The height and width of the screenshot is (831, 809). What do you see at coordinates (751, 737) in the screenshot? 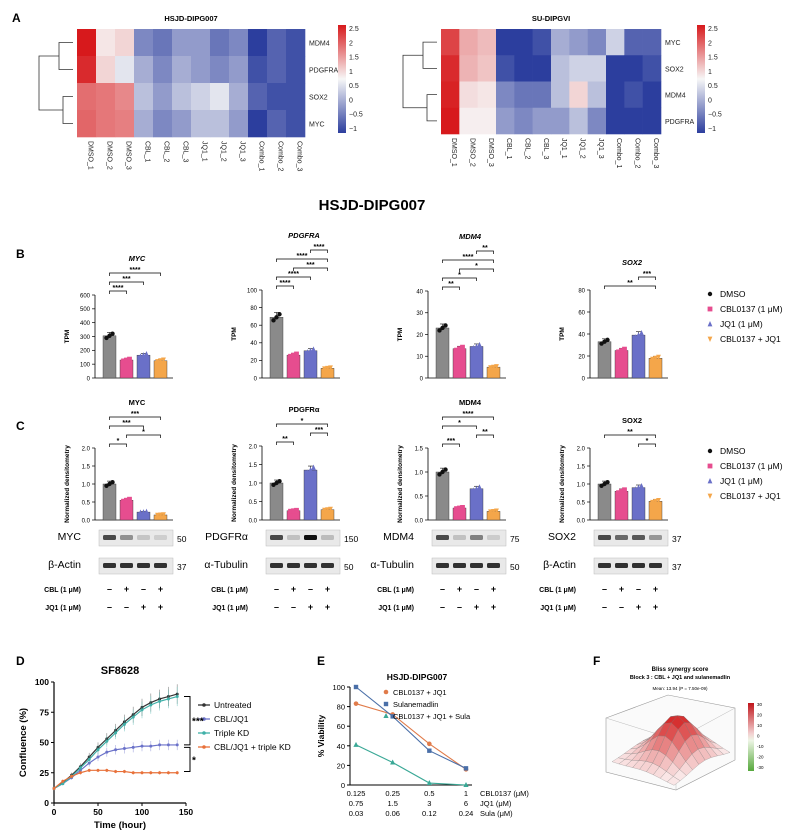
I see `surface-colorbar` at bounding box center [751, 737].